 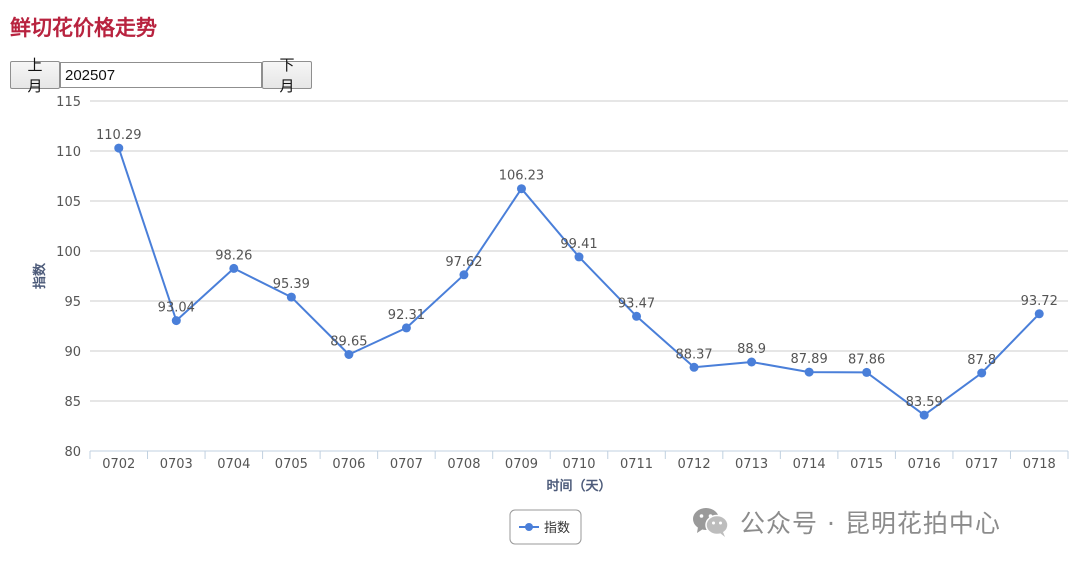 I want to click on y-tick-label: 95, so click(x=72, y=302).